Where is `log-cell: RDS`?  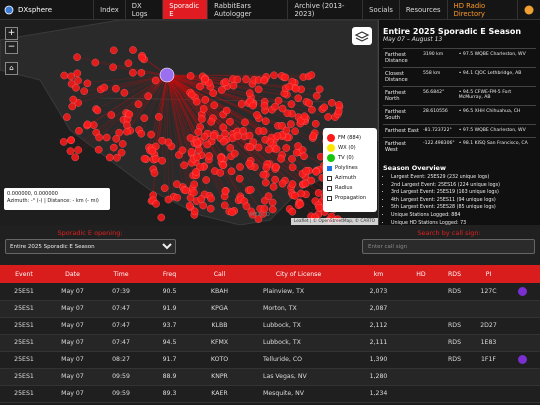 log-cell: RDS is located at coordinates (454, 292).